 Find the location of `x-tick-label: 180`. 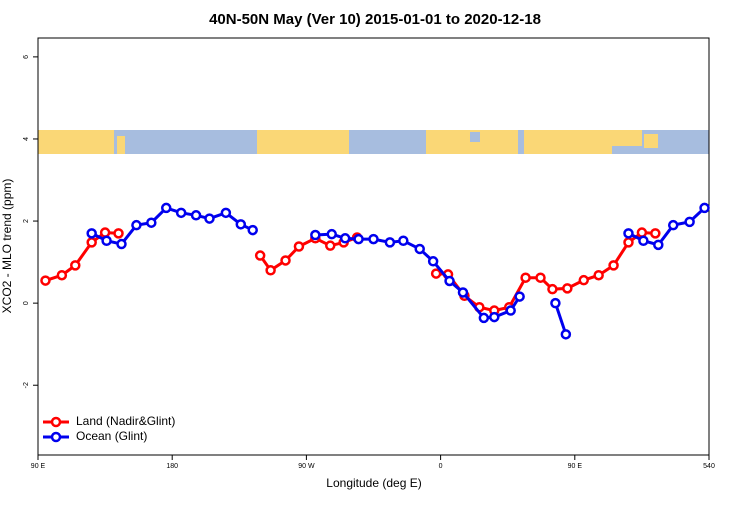

x-tick-label: 180 is located at coordinates (172, 466).